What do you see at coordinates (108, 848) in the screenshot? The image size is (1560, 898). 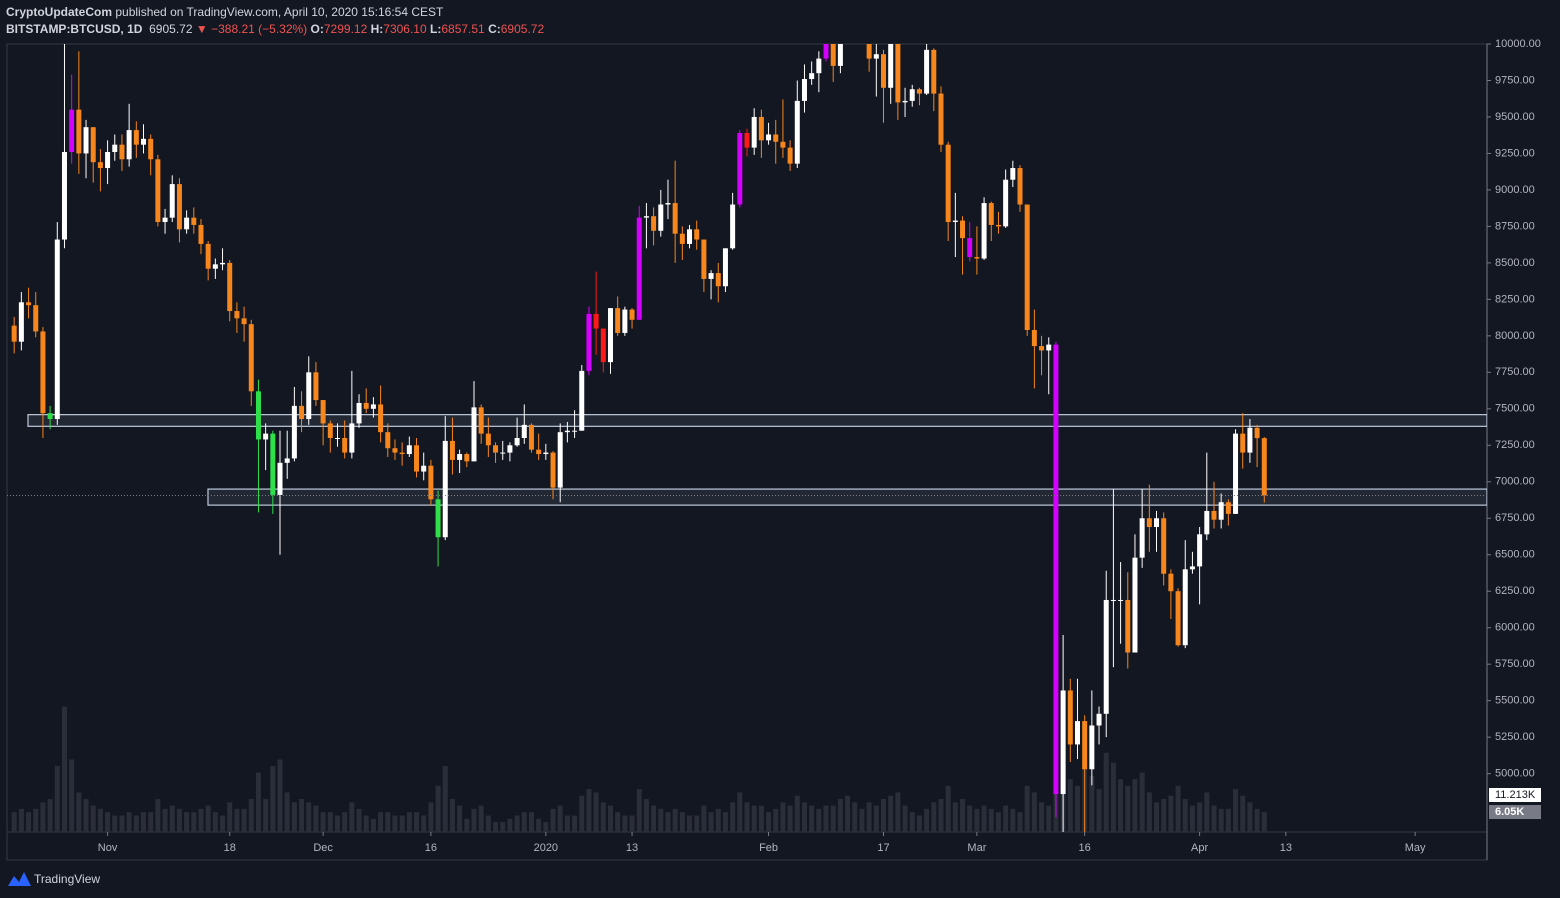 I see `x-tick-label: Nov` at bounding box center [108, 848].